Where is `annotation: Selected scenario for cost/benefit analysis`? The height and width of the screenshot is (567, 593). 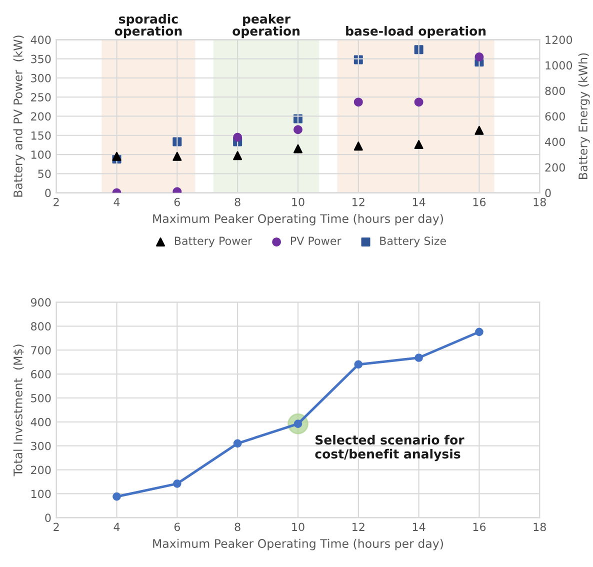 annotation: Selected scenario for cost/benefit analysis is located at coordinates (389, 448).